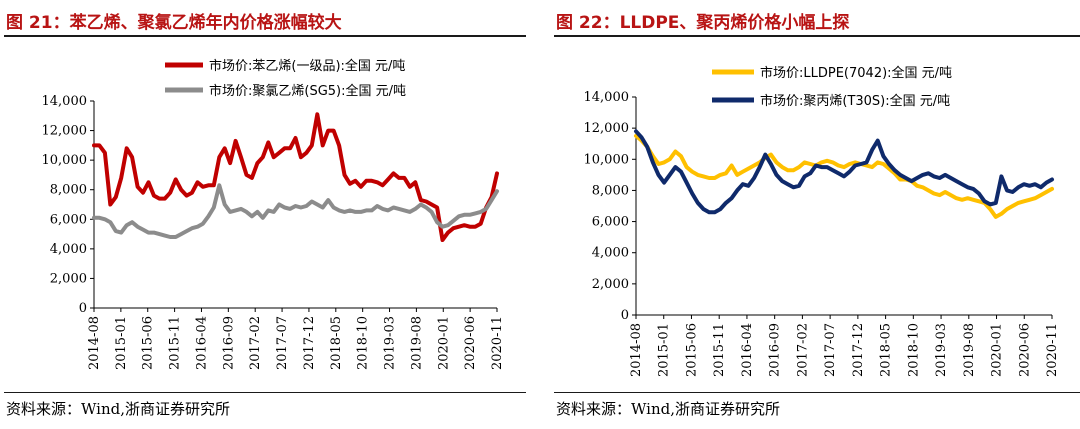  What do you see at coordinates (855, 101) in the screenshot?
I see `legend-label: 市场价:聚丙烯(T30S):全国 元/吨` at bounding box center [855, 101].